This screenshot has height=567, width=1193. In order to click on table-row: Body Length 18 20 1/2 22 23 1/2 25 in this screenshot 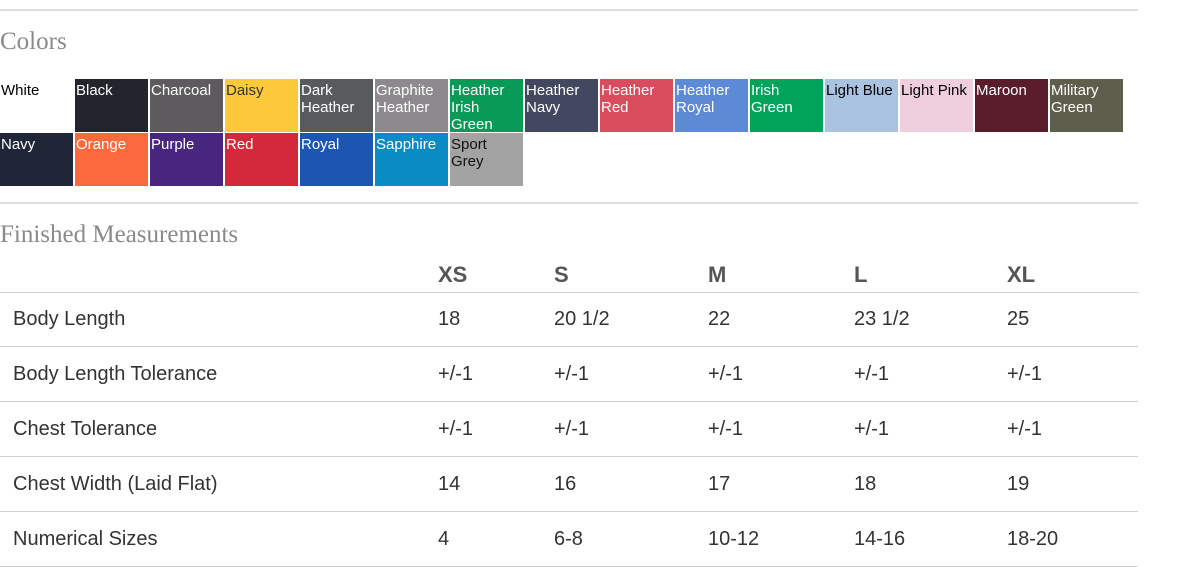, I will do `click(569, 319)`.